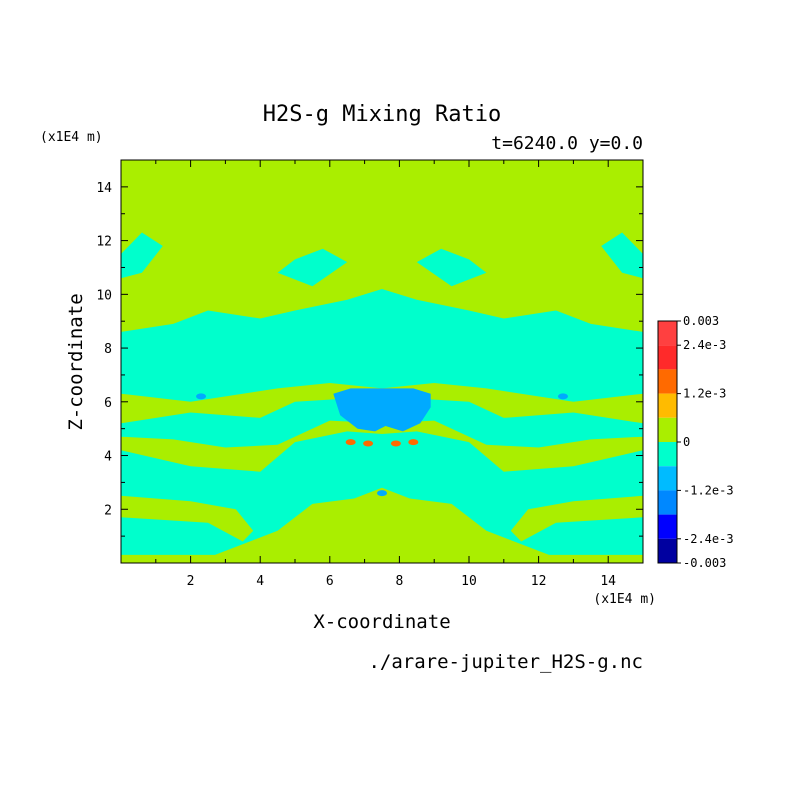 This screenshot has width=804, height=808. I want to click on x-tick-label: 8, so click(399, 581).